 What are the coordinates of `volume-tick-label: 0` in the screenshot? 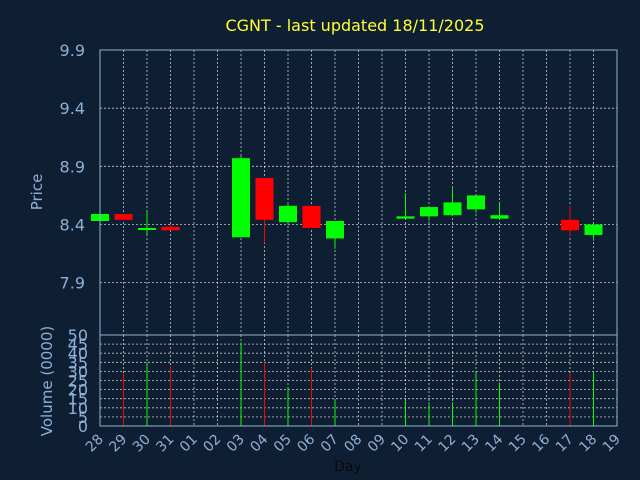 It's located at (83, 426).